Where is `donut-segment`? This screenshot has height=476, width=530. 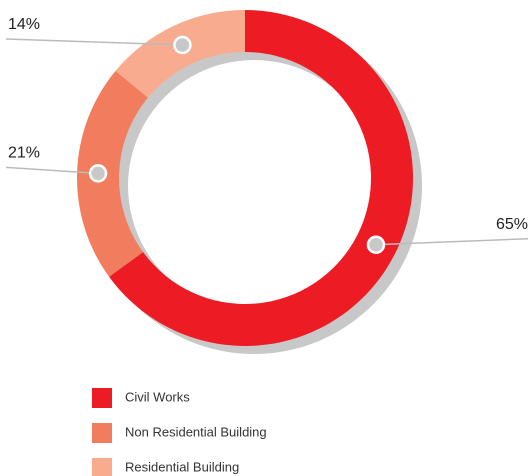 donut-segment is located at coordinates (112, 173).